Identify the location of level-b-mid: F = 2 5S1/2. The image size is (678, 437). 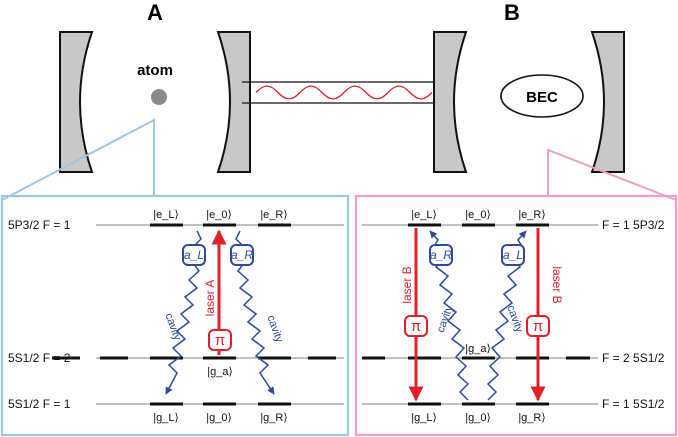
(633, 358).